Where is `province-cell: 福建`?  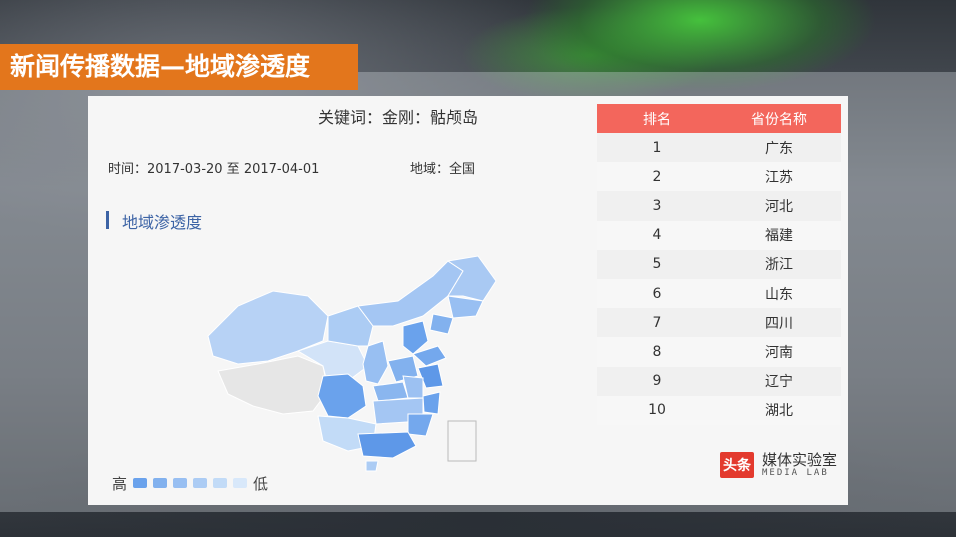
province-cell: 福建 is located at coordinates (779, 236).